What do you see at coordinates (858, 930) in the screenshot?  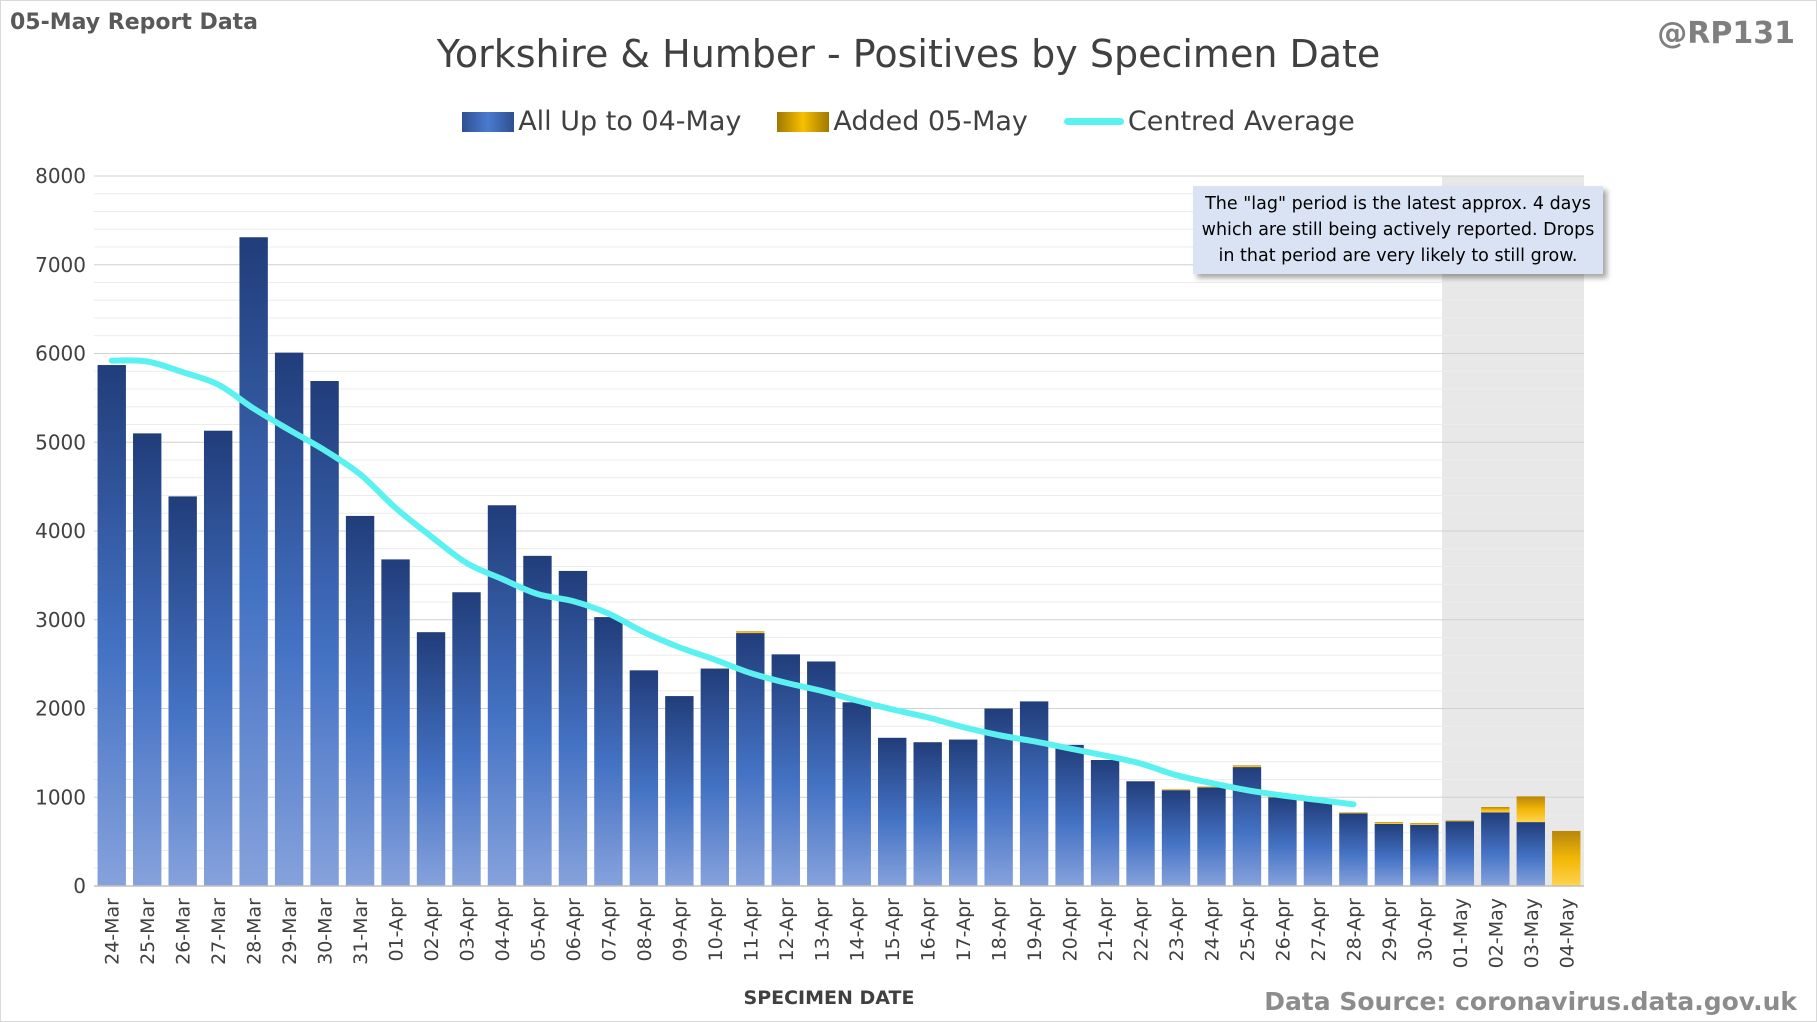 I see `x-tick-label: 14-Apr` at bounding box center [858, 930].